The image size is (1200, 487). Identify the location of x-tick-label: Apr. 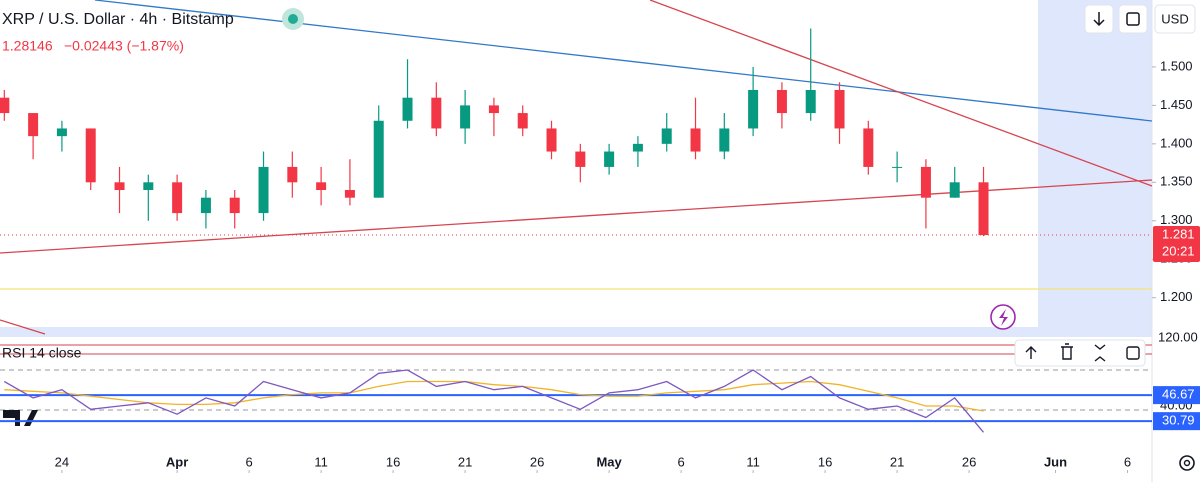
(177, 461).